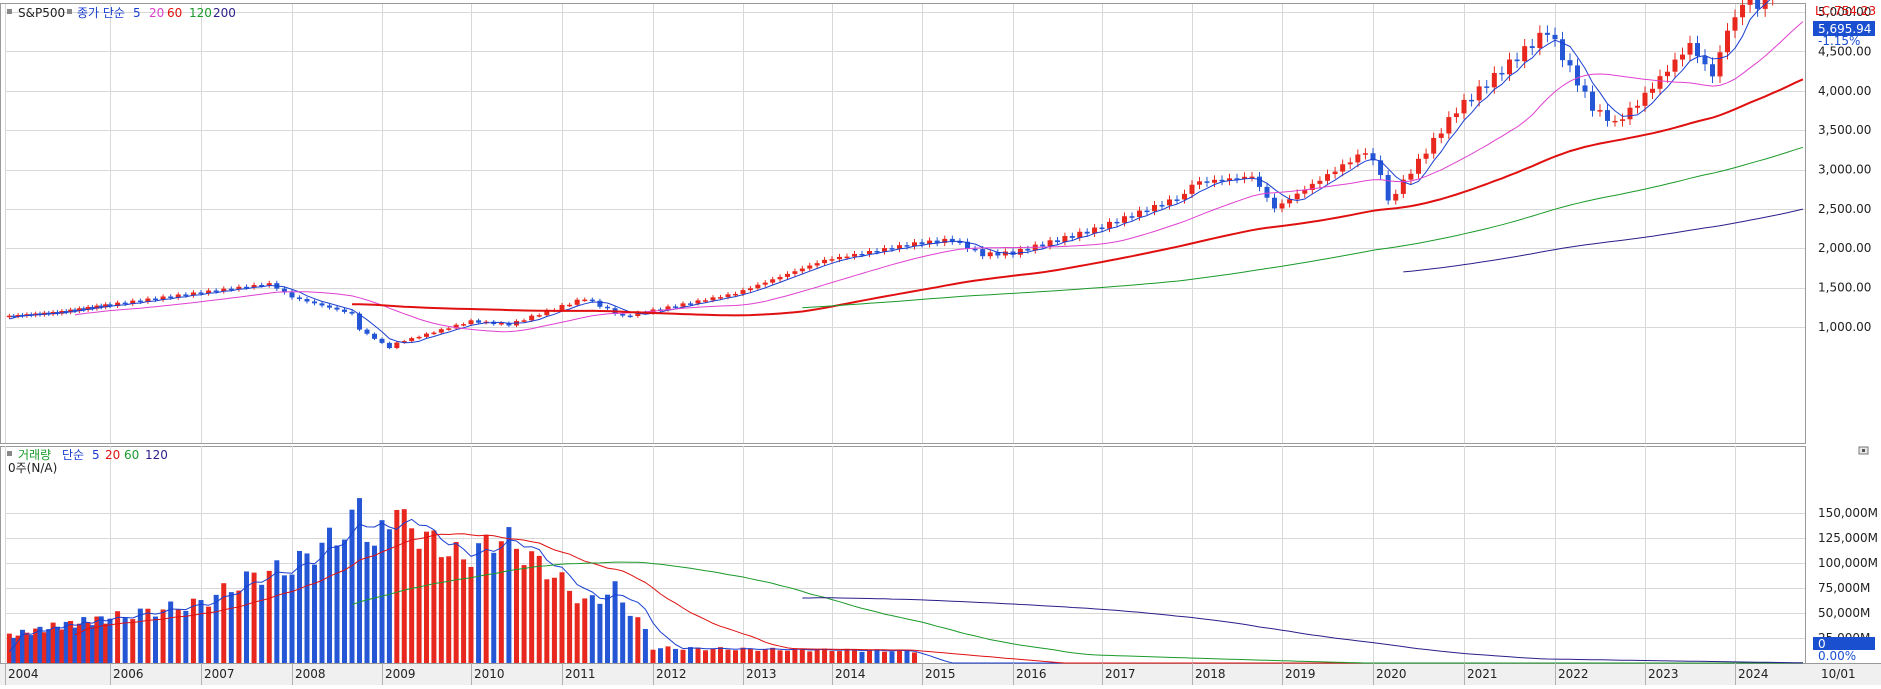  I want to click on volume-panel-marker, so click(9, 453).